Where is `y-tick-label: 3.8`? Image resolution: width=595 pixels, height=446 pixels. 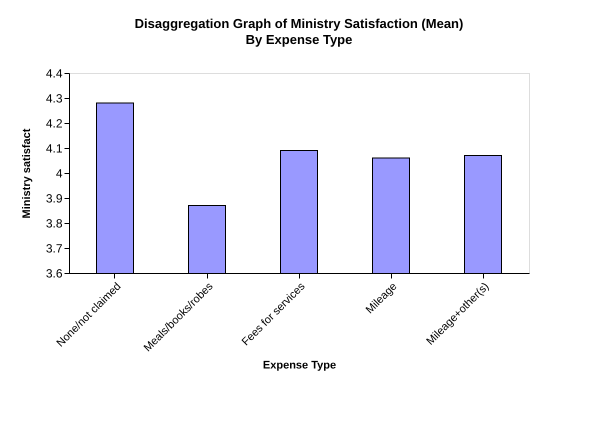 y-tick-label: 3.8 is located at coordinates (54, 223).